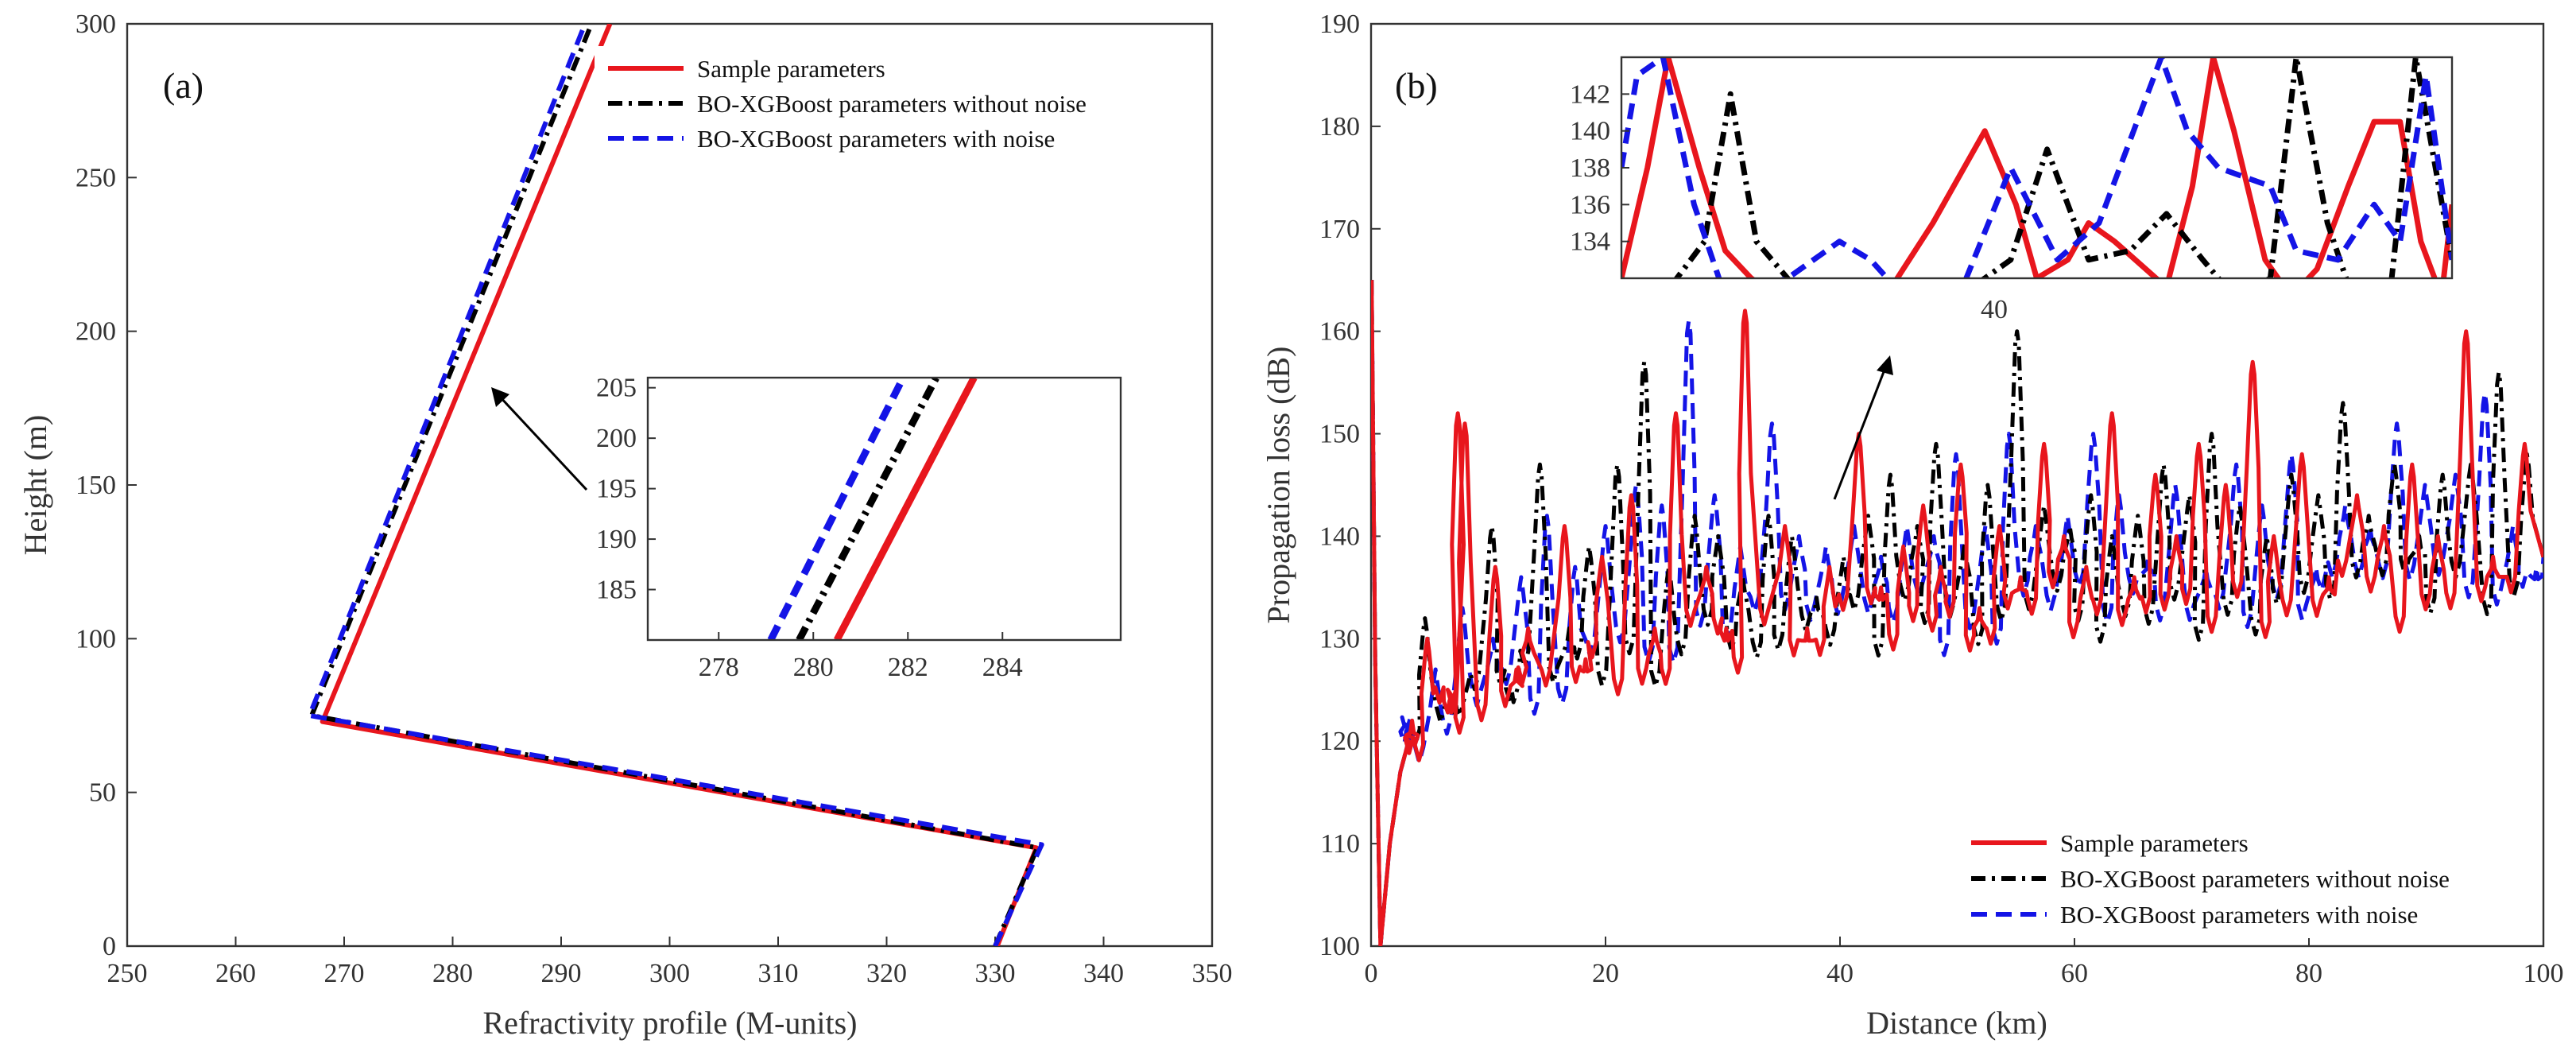 The image size is (2576, 1059). Describe the element at coordinates (892, 104) in the screenshot. I see `panel-a-legend-label-without-noise: BO-XGBoost parameters without noise` at that location.